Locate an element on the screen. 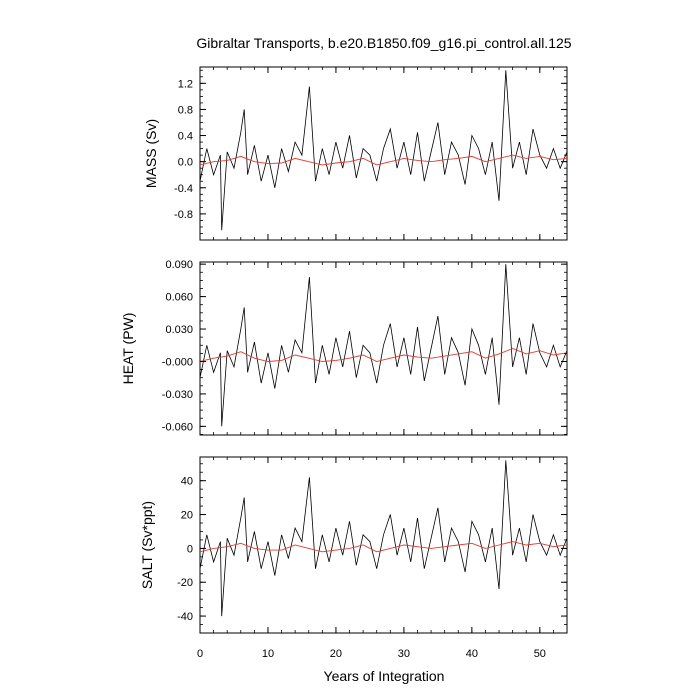  x-tick-label: 30 is located at coordinates (404, 654).